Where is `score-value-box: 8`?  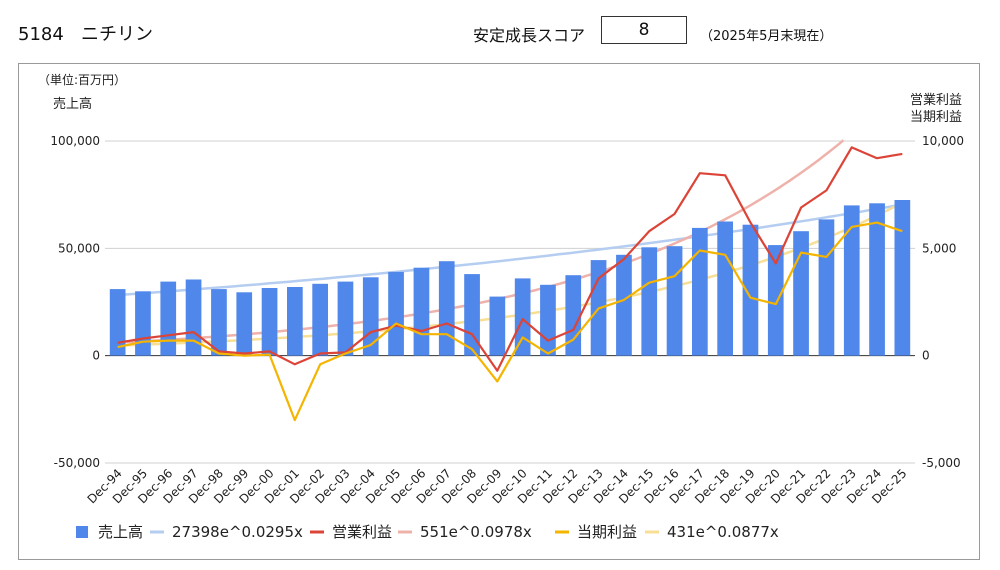
score-value-box: 8 is located at coordinates (644, 30).